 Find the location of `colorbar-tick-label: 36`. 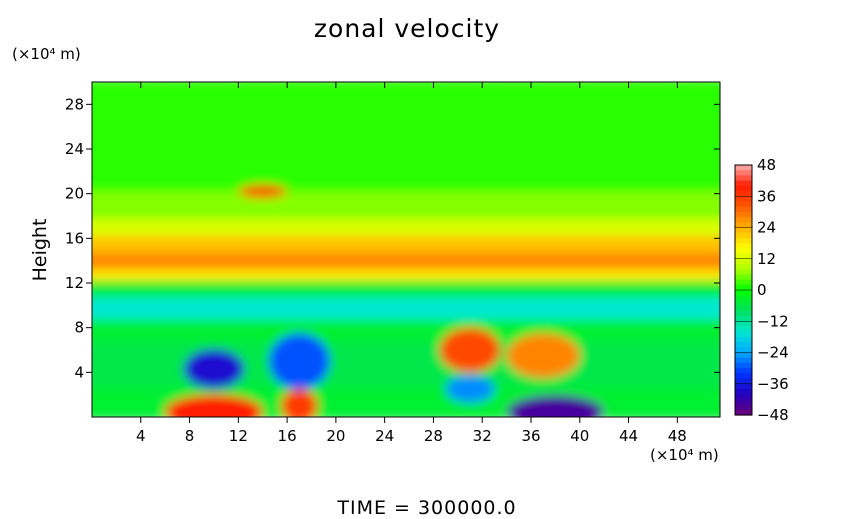

colorbar-tick-label: 36 is located at coordinates (766, 196).